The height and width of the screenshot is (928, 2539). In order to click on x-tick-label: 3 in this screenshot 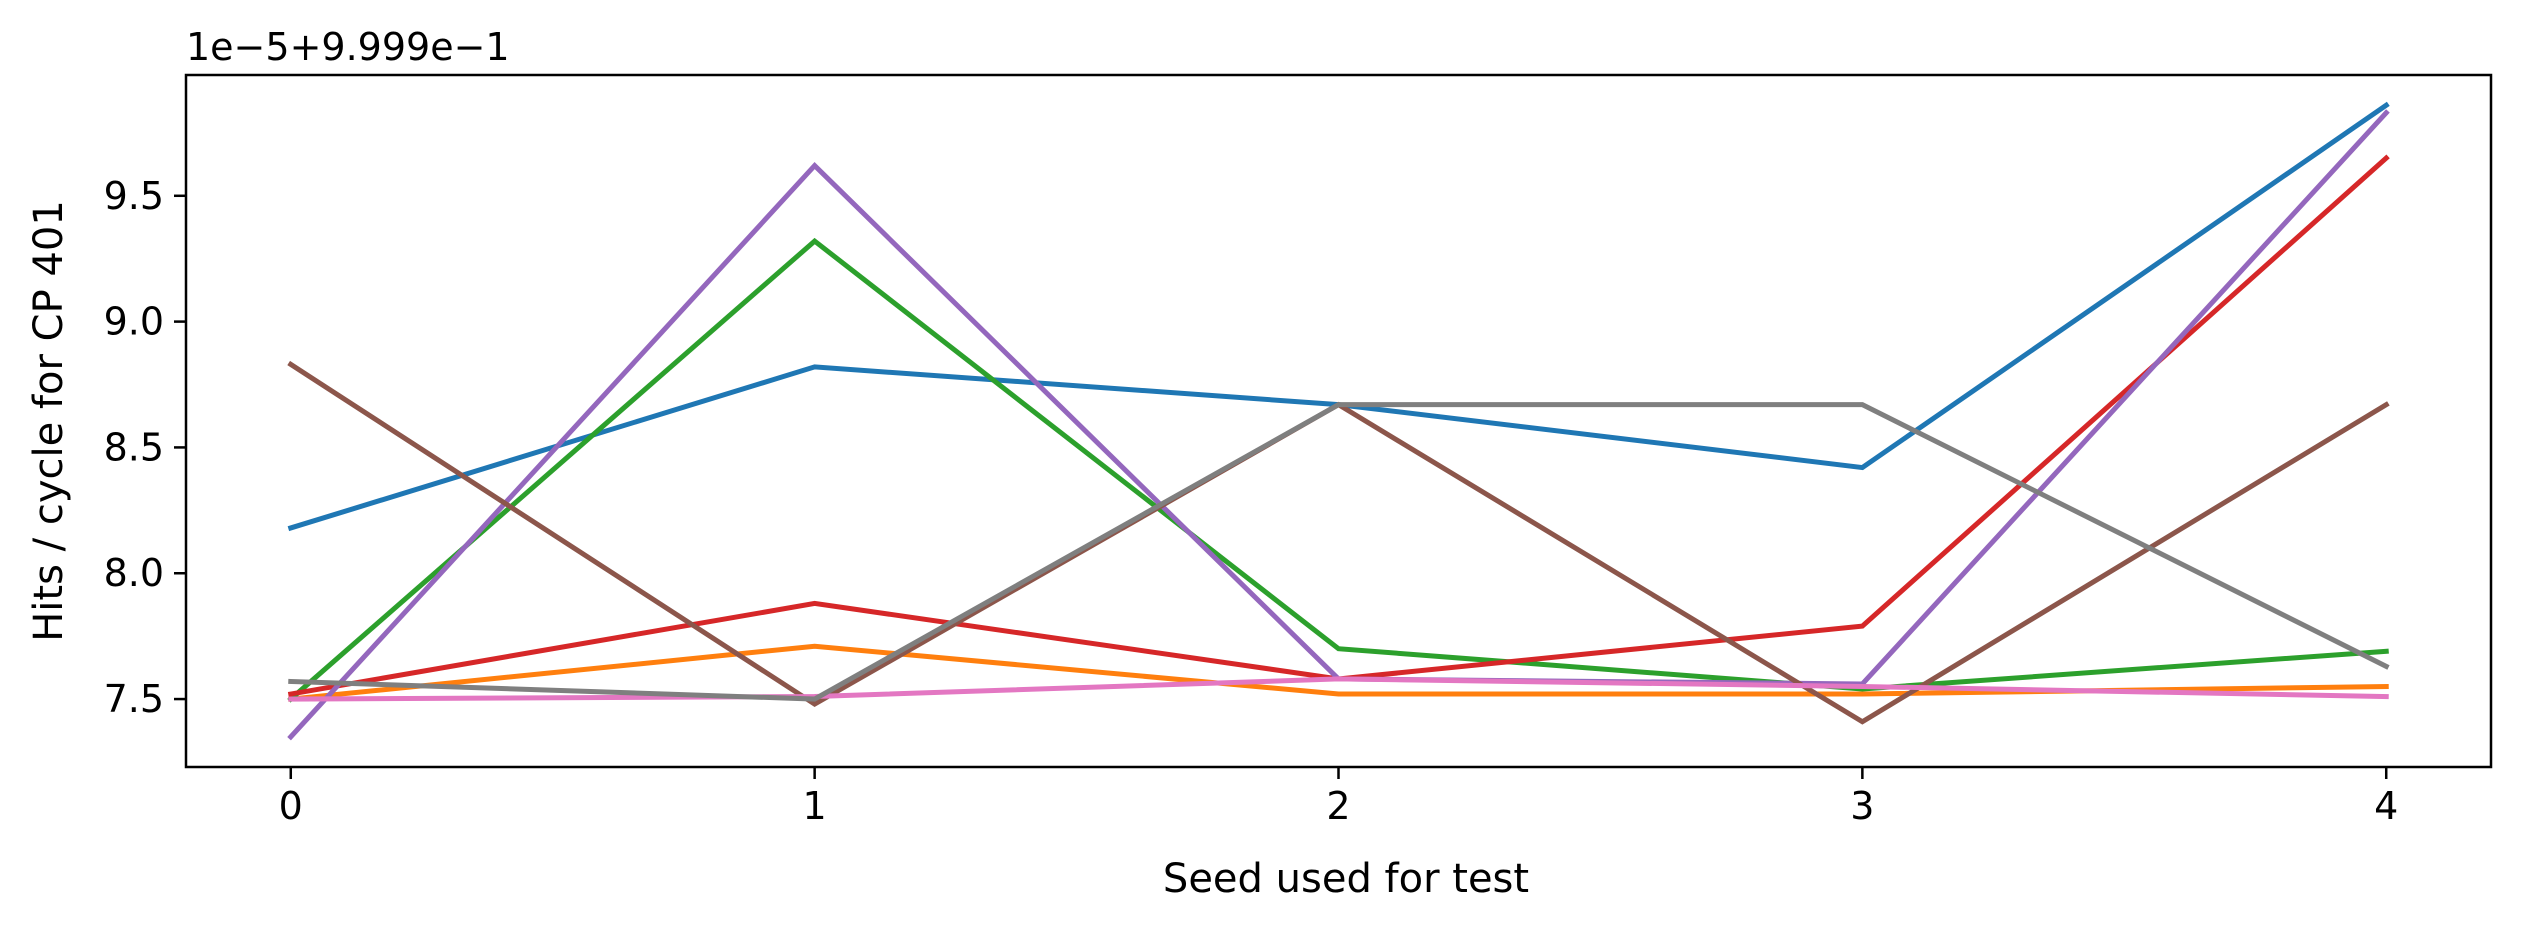, I will do `click(1862, 806)`.